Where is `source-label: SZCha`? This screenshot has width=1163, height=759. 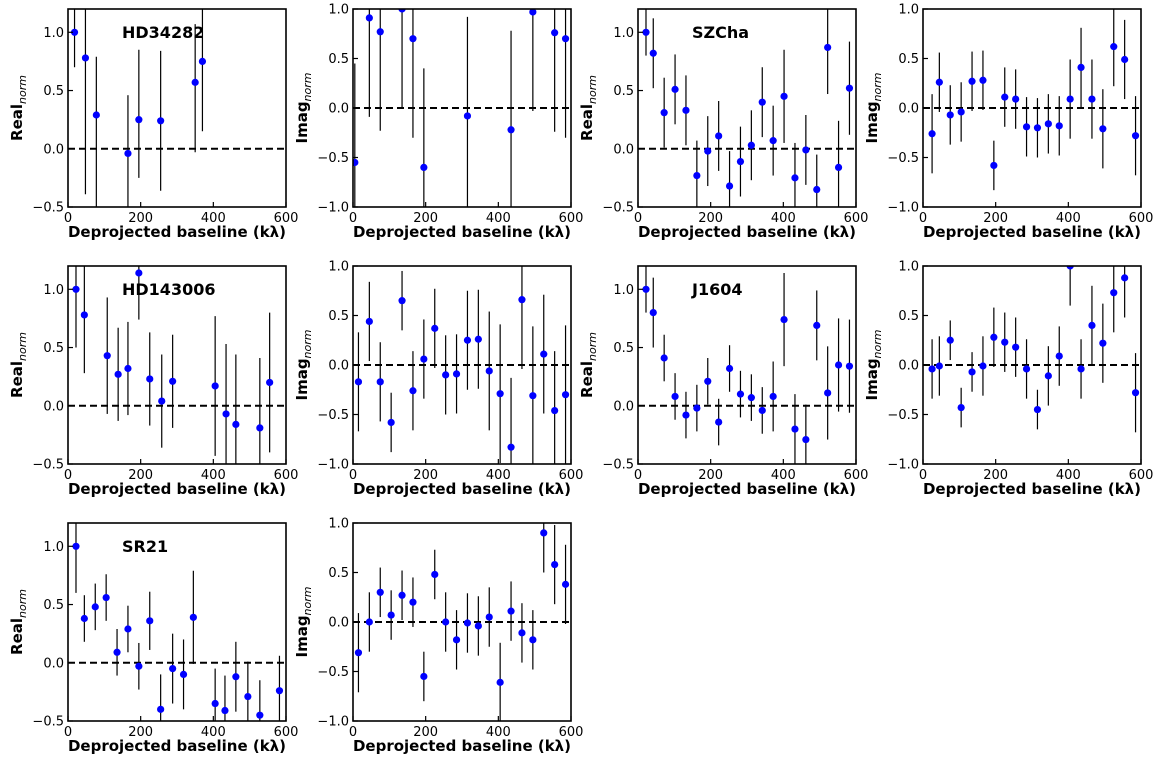 source-label: SZCha is located at coordinates (720, 32).